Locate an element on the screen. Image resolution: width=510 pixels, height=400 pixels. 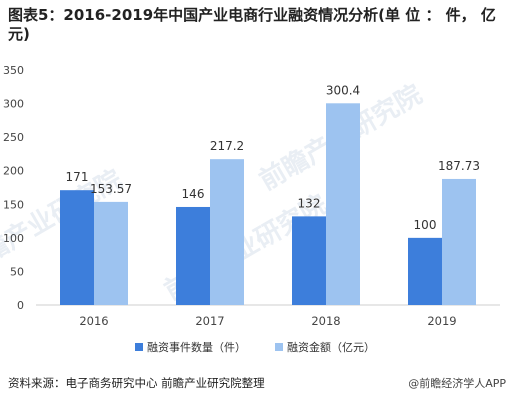
y-tick-label: 50 is located at coordinates (17, 271).